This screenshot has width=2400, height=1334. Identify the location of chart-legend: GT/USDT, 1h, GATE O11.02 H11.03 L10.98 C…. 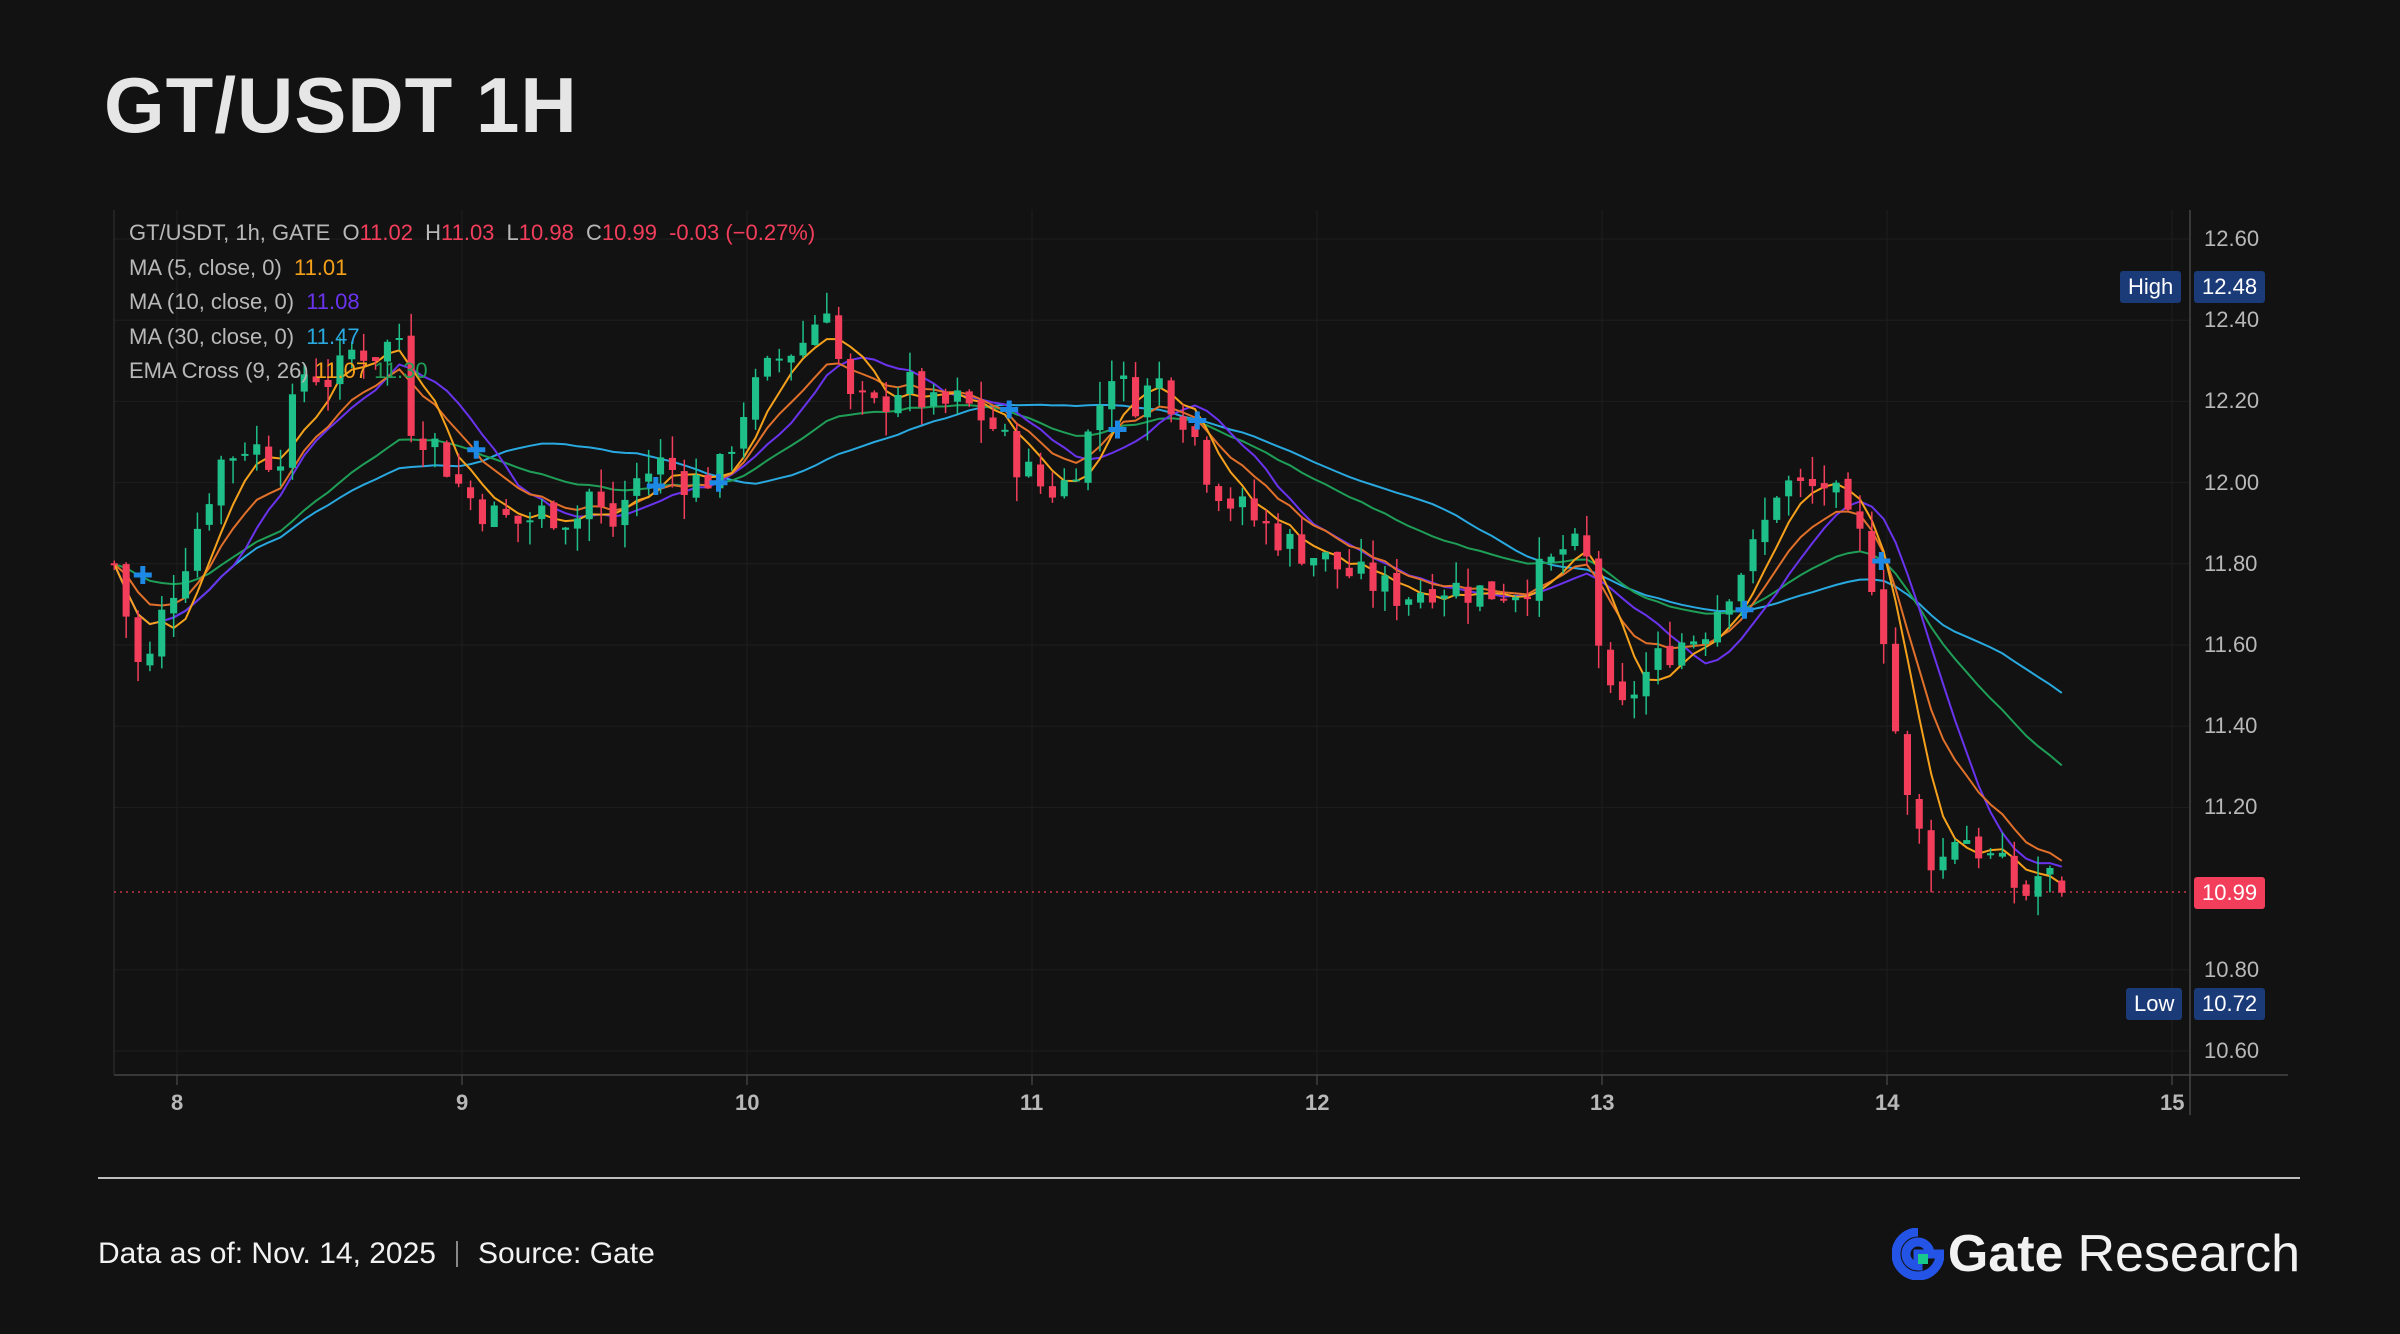
(475, 302).